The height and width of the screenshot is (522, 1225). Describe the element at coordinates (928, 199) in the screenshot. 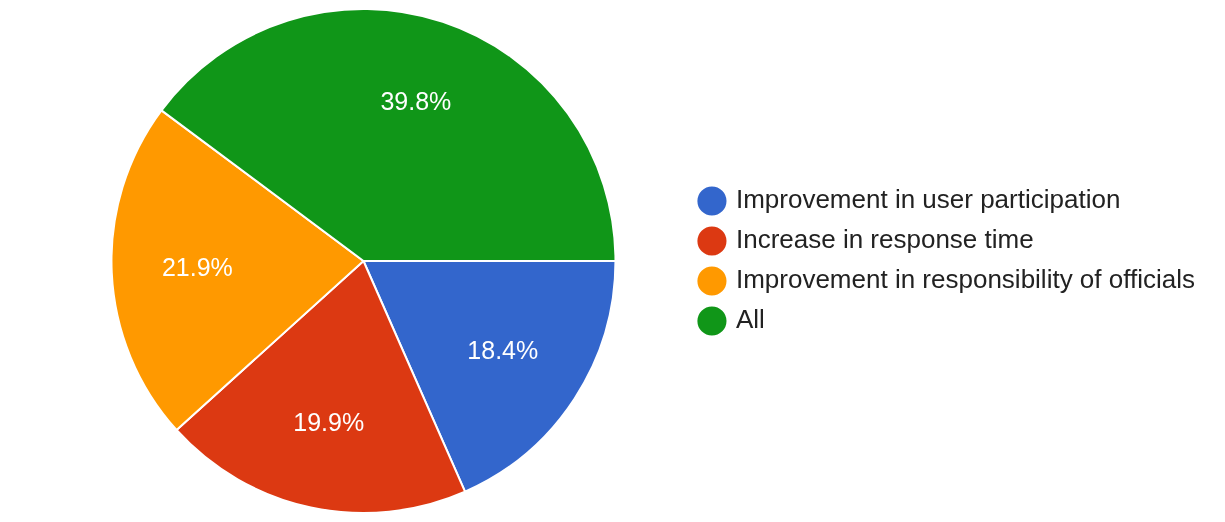

I see `legend-label: Improvement in user participation` at that location.